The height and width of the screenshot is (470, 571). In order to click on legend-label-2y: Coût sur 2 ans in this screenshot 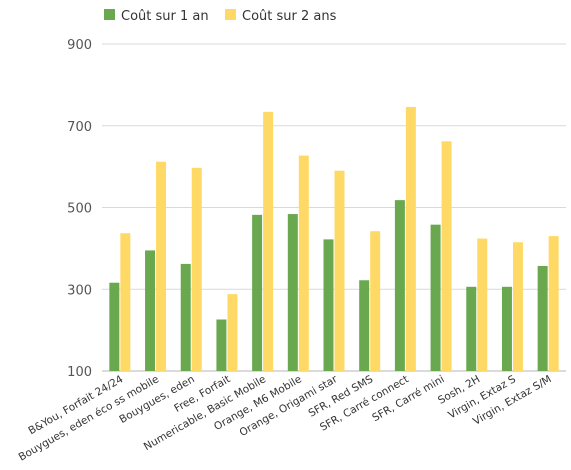, I will do `click(289, 16)`.